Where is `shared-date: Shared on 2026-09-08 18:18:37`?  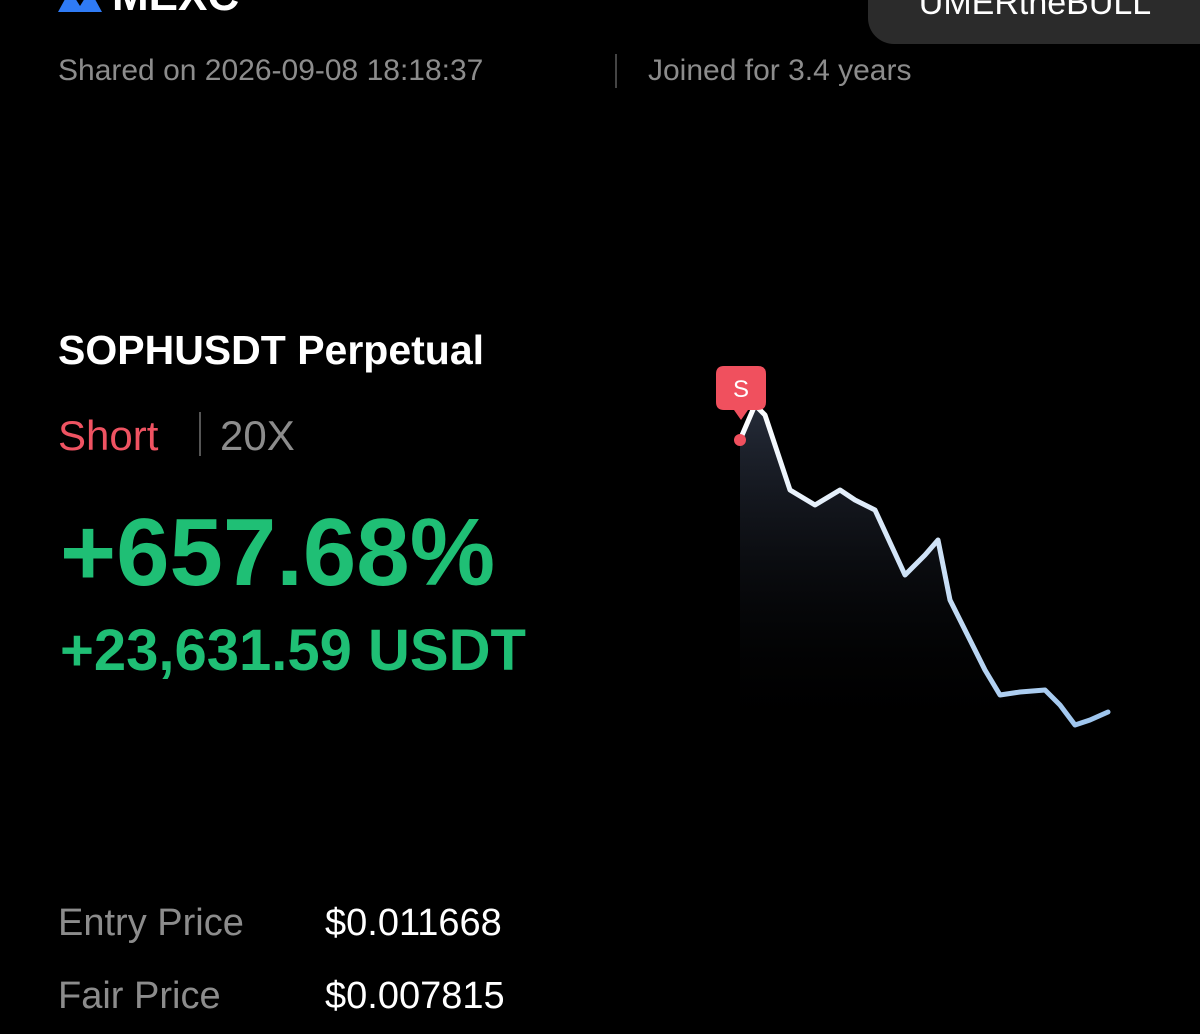
shared-date: Shared on 2026-09-08 18:18:37 is located at coordinates (270, 70).